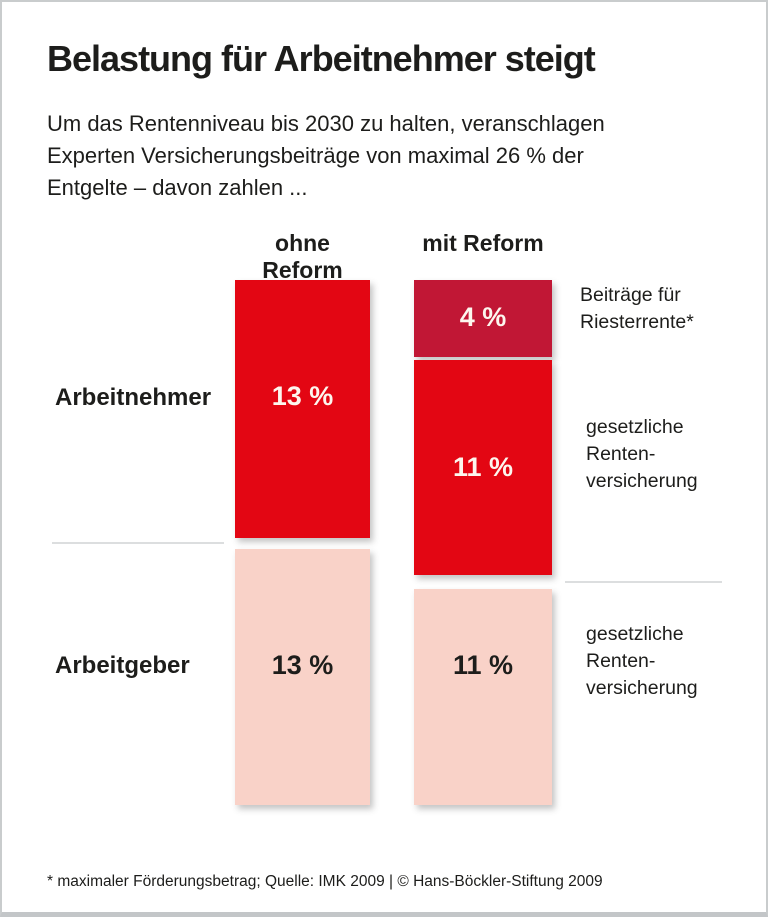  I want to click on bar-segment-ohne-reform-arbeitnehmer, so click(302, 409).